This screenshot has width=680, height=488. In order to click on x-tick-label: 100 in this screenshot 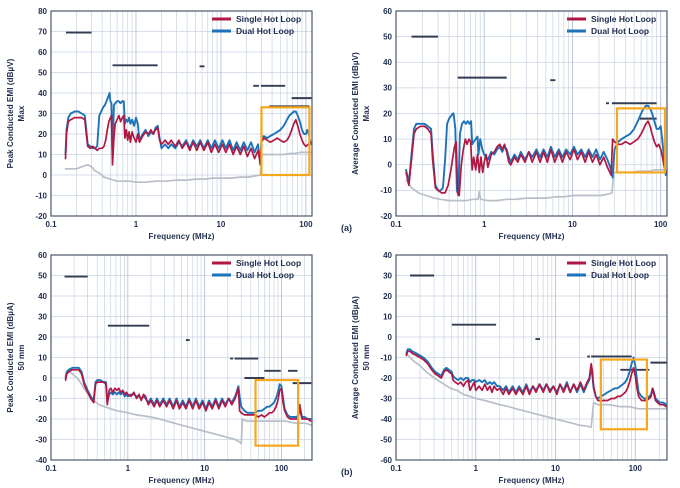, I will do `click(282, 468)`.